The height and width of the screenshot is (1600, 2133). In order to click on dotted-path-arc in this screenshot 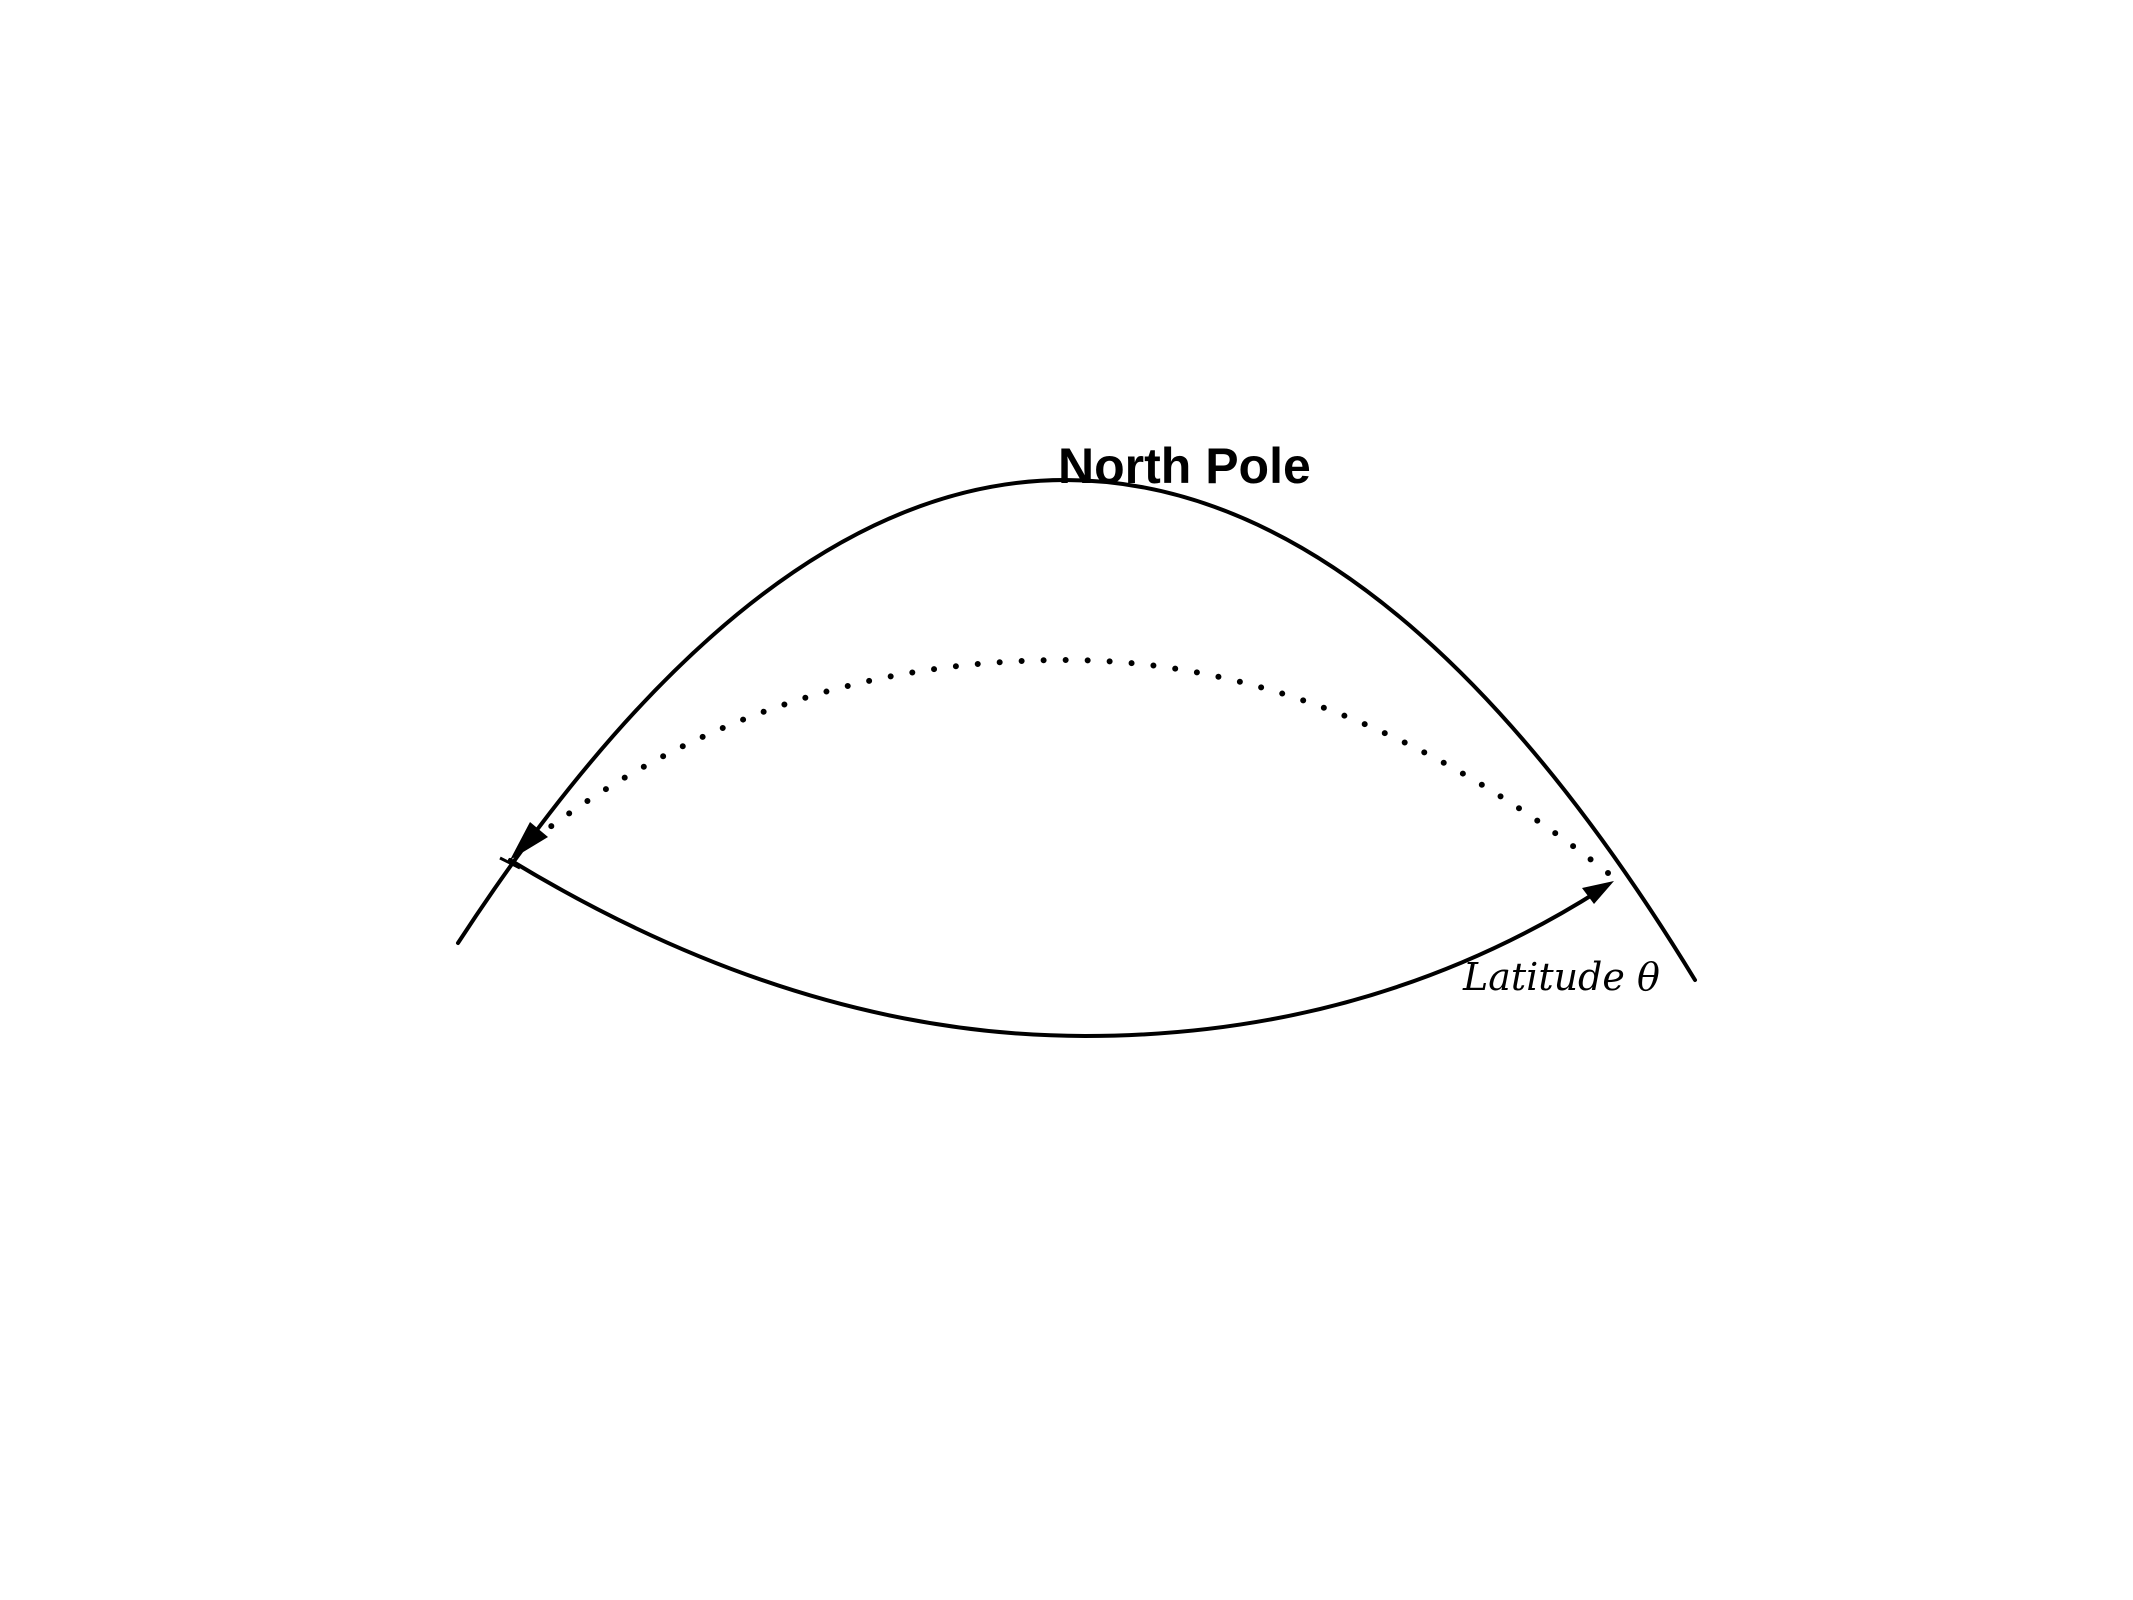, I will do `click(1073, 766)`.